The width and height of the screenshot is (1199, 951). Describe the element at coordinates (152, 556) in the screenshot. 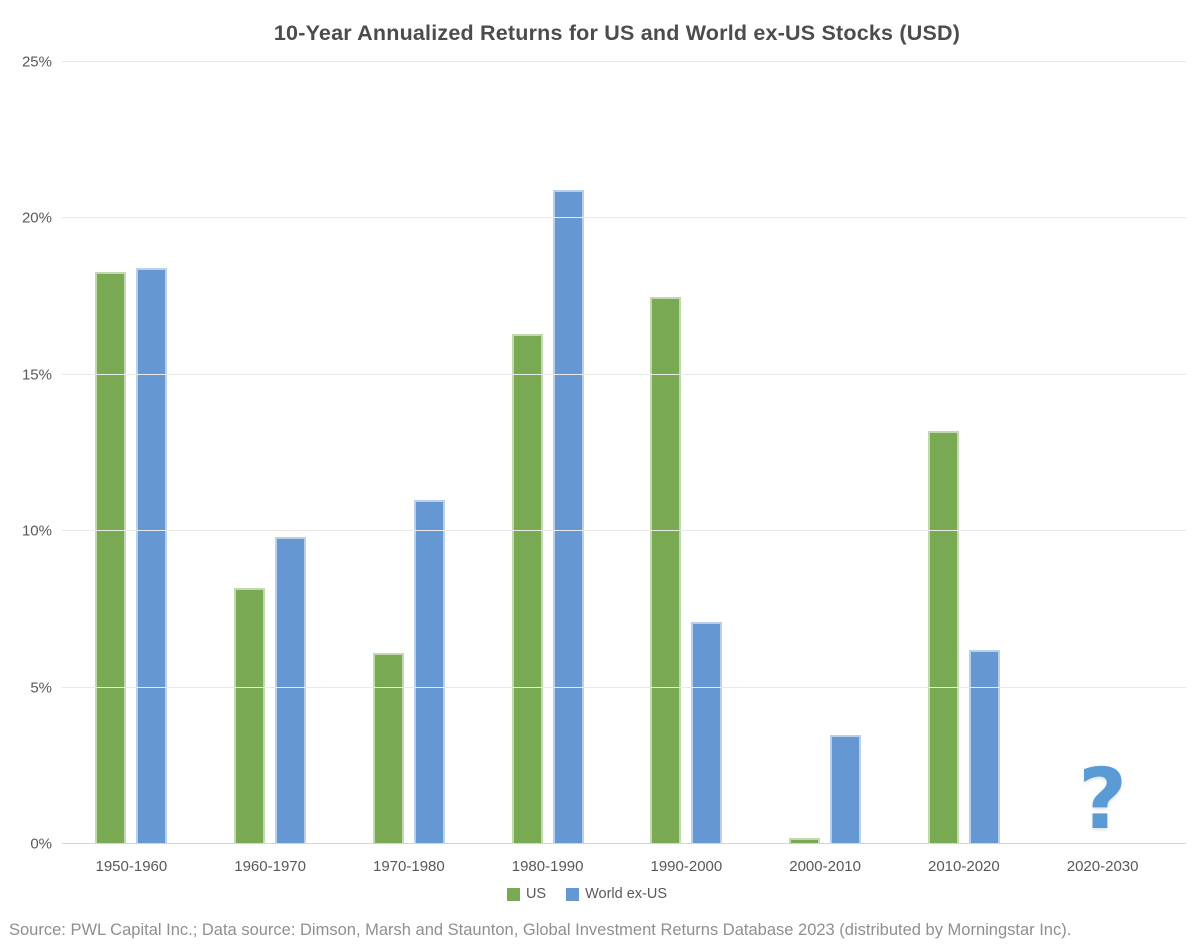

I see `bar-world-ex-us-1950-1960` at that location.